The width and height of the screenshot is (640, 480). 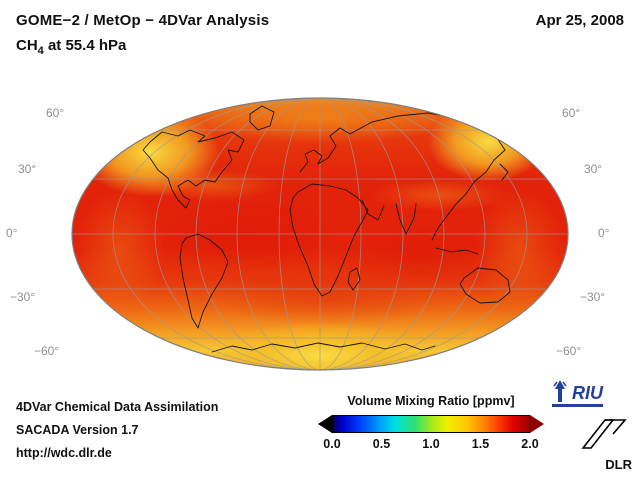 I want to click on figure-date: Apr 25, 2008, so click(x=579, y=20).